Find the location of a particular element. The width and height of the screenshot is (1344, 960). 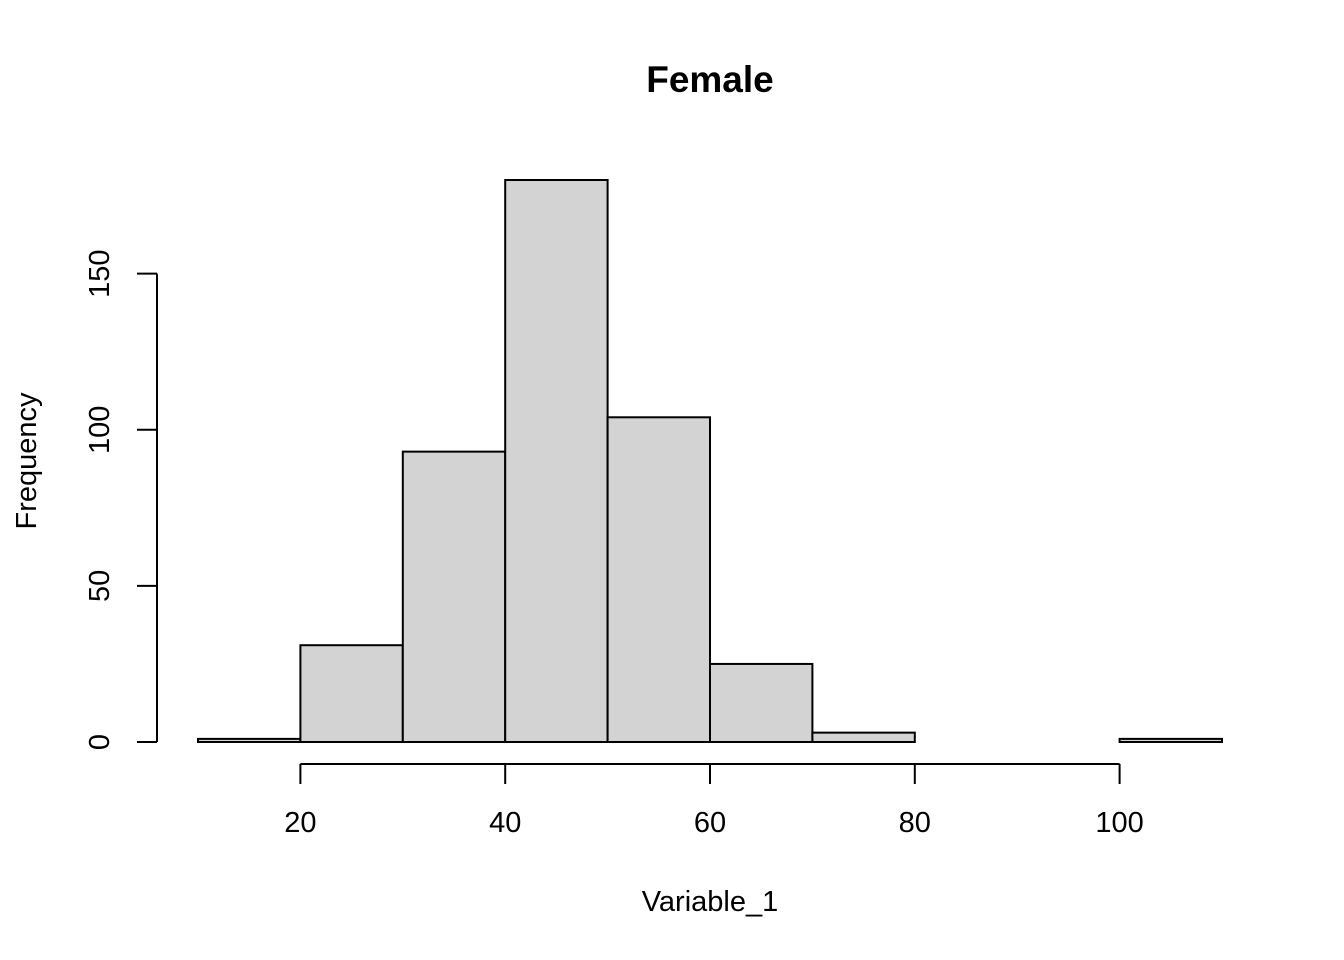

x-axis-label: Variable_1 is located at coordinates (710, 902).